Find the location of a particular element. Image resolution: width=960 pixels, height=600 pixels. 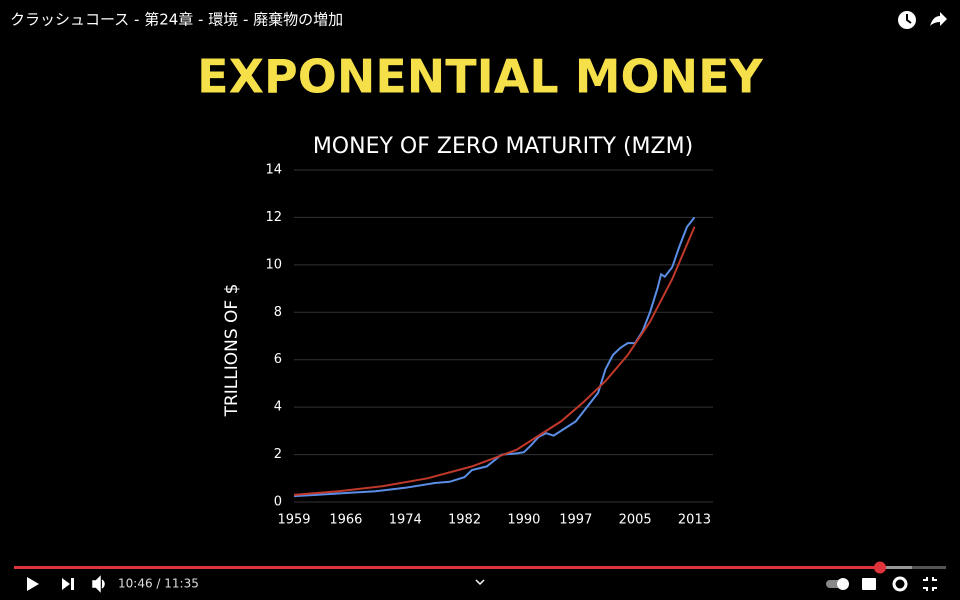

settings-button is located at coordinates (900, 584).